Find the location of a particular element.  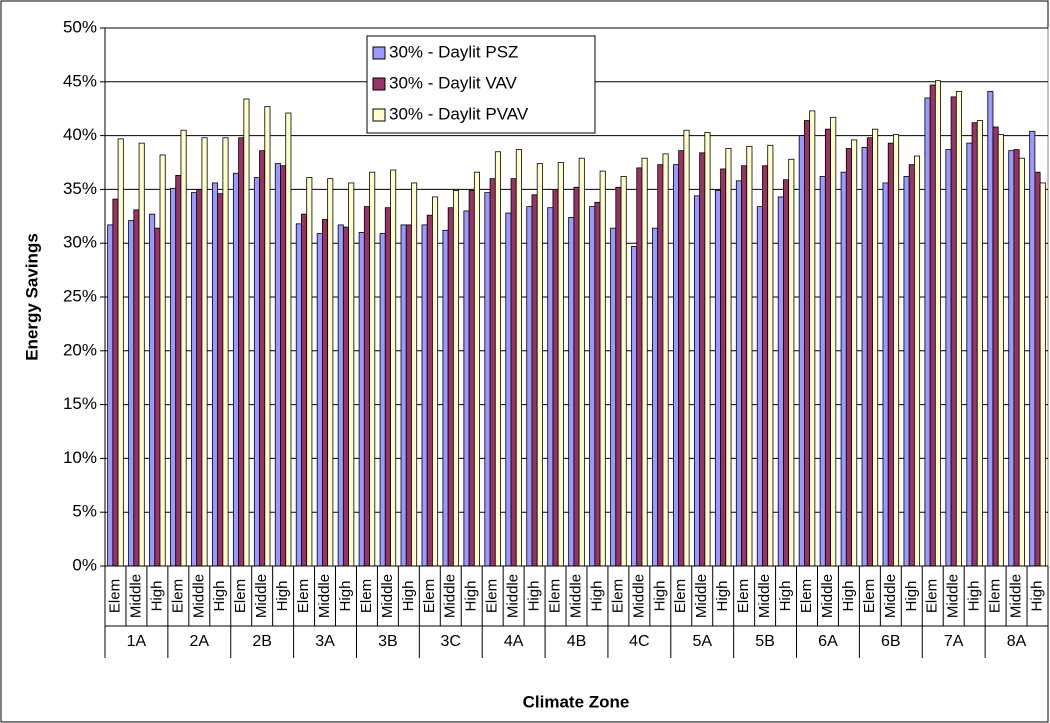

legend-swatch is located at coordinates (379, 84).